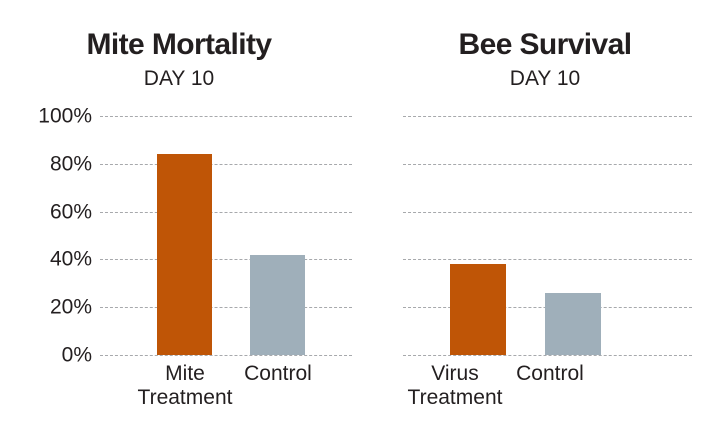  I want to click on y-tick-label-60: 60%, so click(70, 212).